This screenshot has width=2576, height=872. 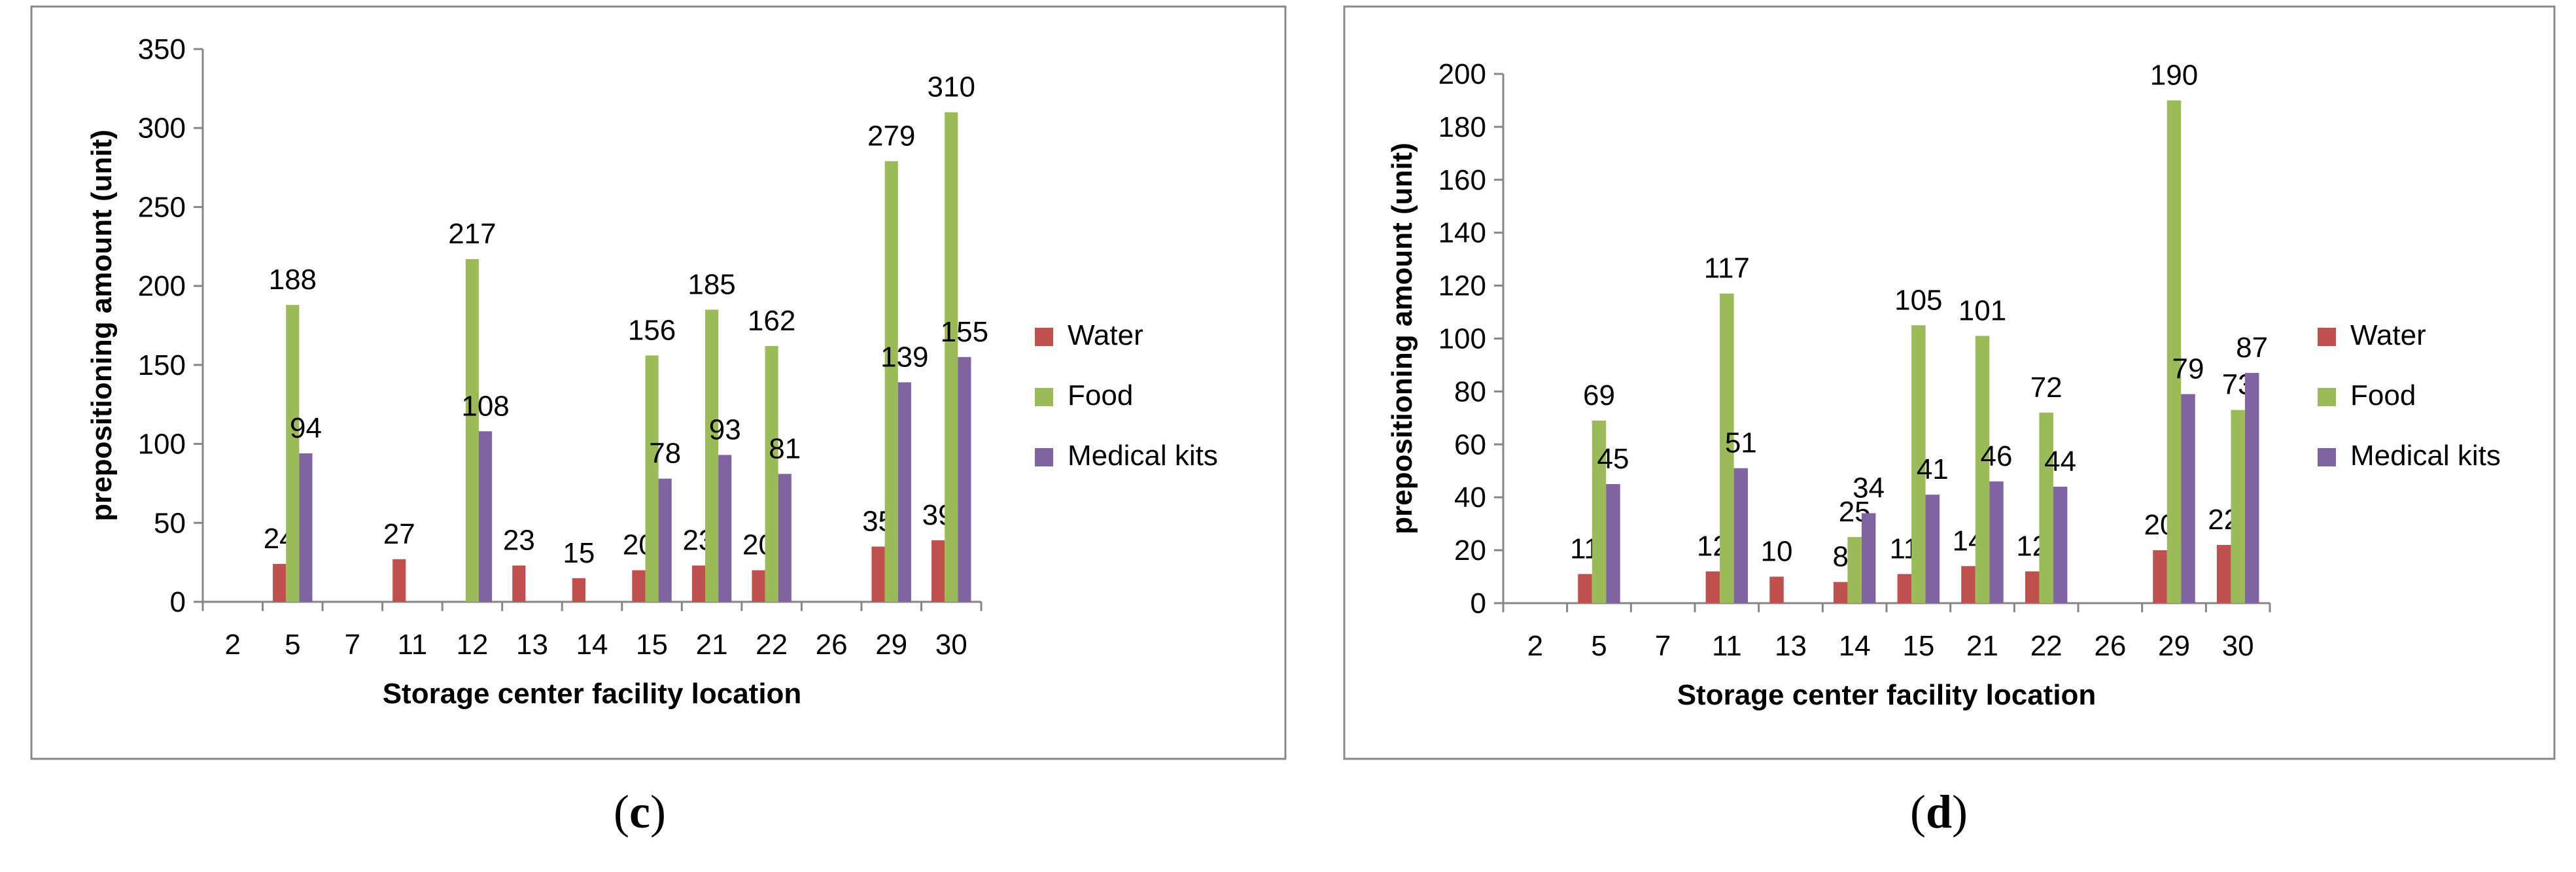 What do you see at coordinates (162, 129) in the screenshot?
I see `y-tick-label: 300` at bounding box center [162, 129].